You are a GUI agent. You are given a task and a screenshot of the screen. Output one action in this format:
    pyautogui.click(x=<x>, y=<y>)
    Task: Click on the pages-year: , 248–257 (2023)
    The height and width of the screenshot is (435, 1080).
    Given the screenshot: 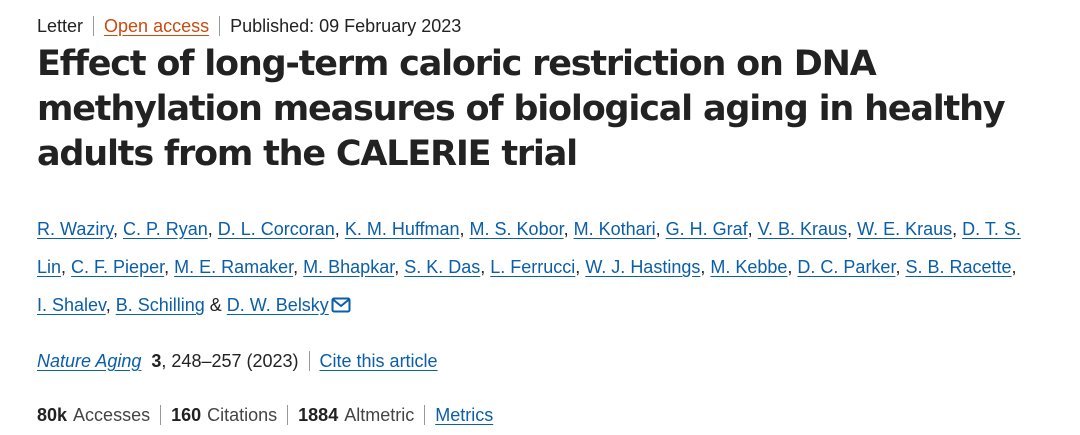 What is the action you would take?
    pyautogui.click(x=230, y=361)
    